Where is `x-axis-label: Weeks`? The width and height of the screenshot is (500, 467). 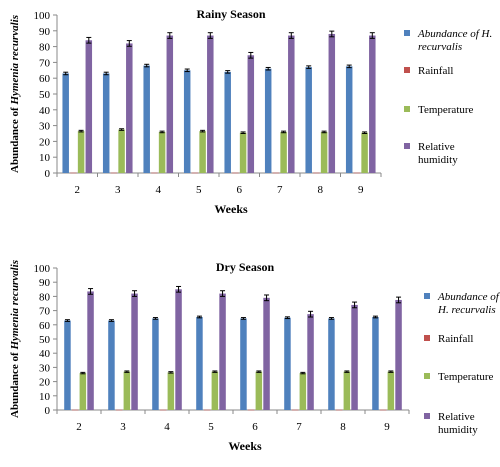
x-axis-label: Weeks is located at coordinates (245, 446).